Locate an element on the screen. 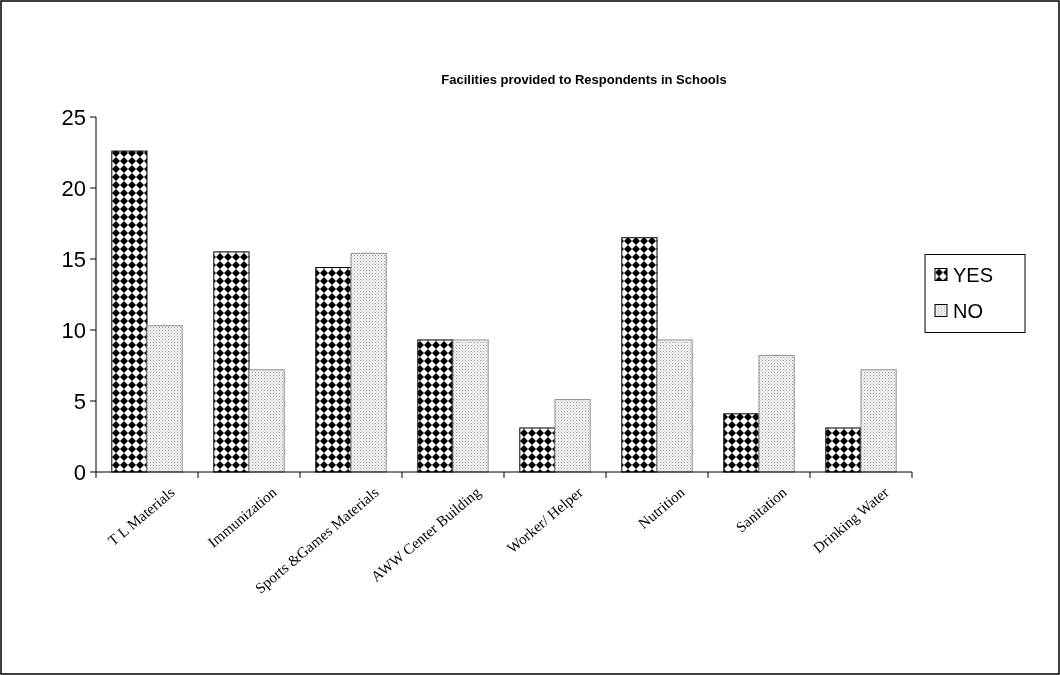 Image resolution: width=1060 pixels, height=675 pixels. y-tick-label: 10 is located at coordinates (73, 330).